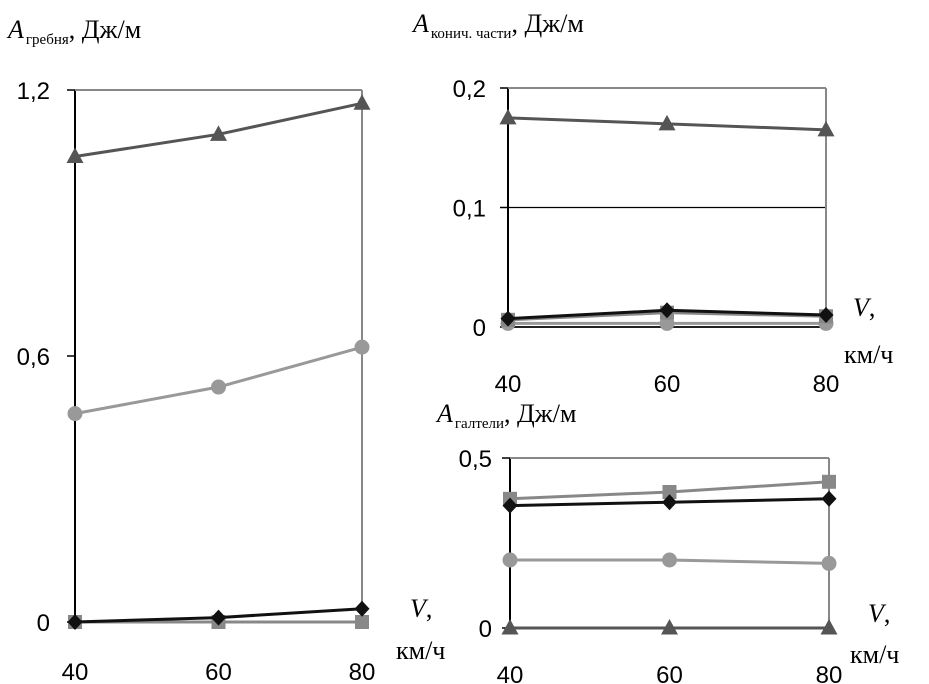 Image resolution: width=929 pixels, height=684 pixels. What do you see at coordinates (874, 654) in the screenshot?
I see `chart-galtel-xlabel-unit: км/ч` at bounding box center [874, 654].